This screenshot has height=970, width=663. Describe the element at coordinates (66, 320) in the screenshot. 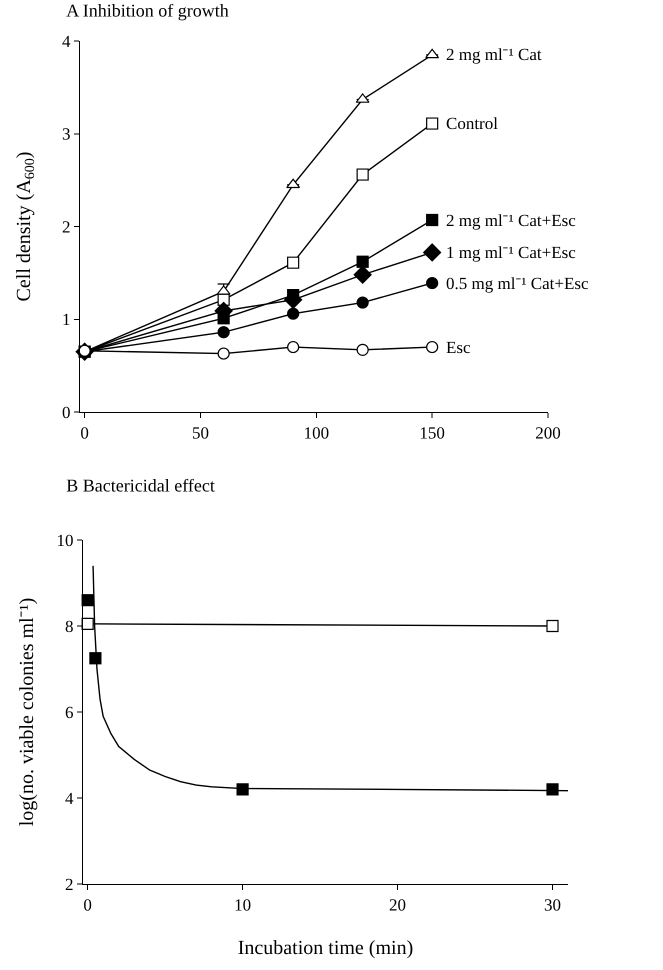

I see `y-tick-label: 1` at that location.